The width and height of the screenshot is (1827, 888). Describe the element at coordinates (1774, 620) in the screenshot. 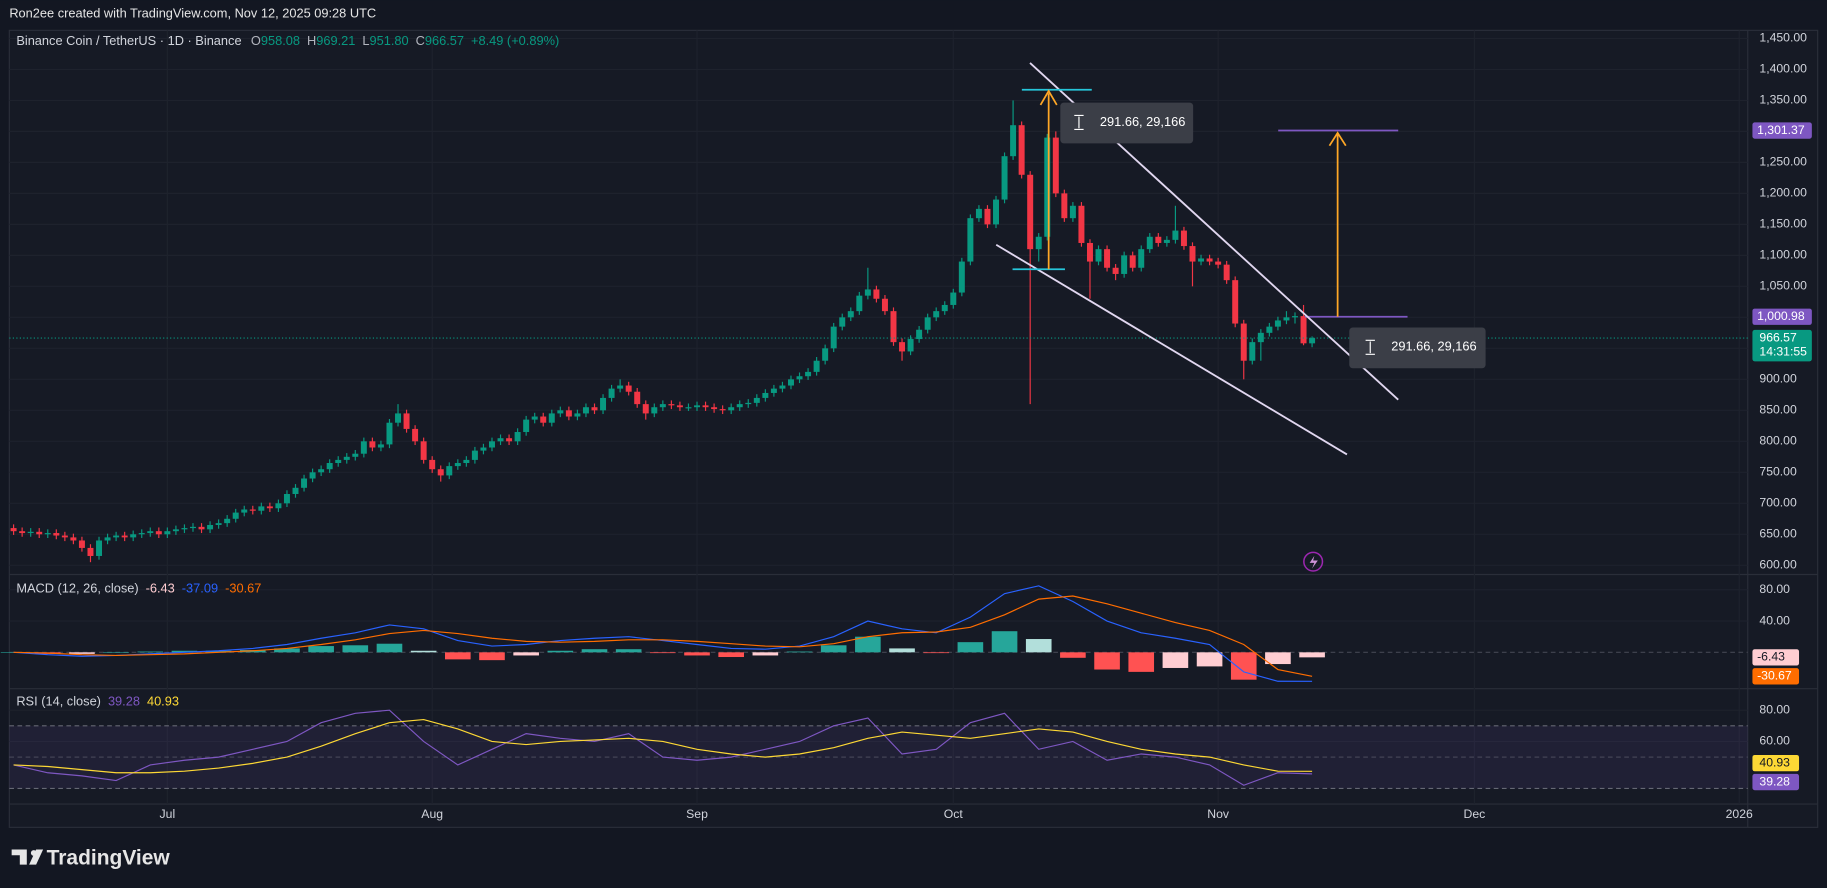

I see `y-tick-label: 40.00` at that location.